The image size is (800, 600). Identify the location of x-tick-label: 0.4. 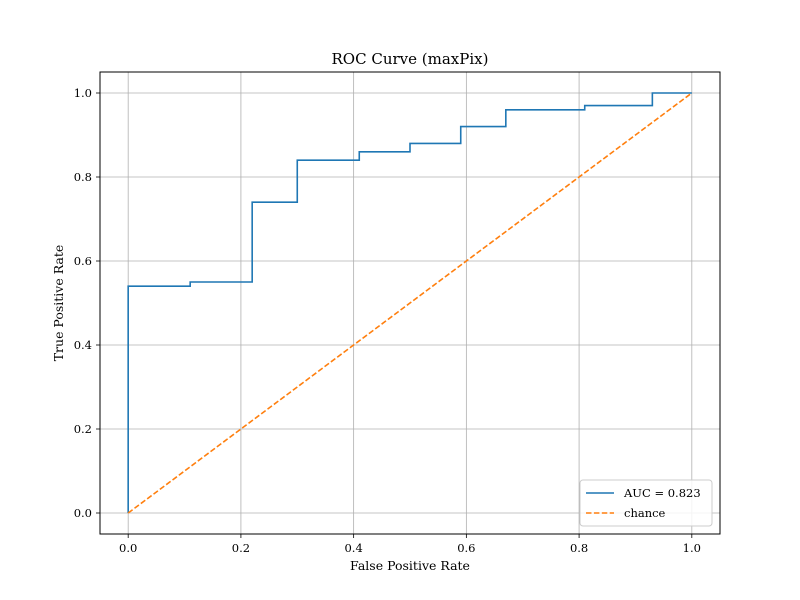
(353, 548).